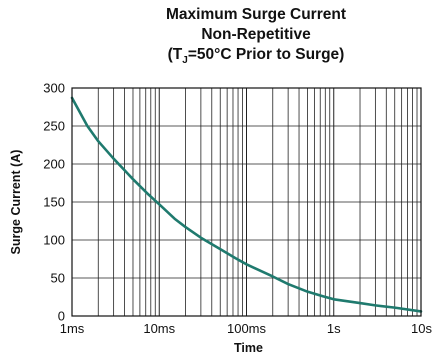 The width and height of the screenshot is (432, 364). What do you see at coordinates (255, 14) in the screenshot?
I see `chart-title-line1: Maximum Surge Current` at bounding box center [255, 14].